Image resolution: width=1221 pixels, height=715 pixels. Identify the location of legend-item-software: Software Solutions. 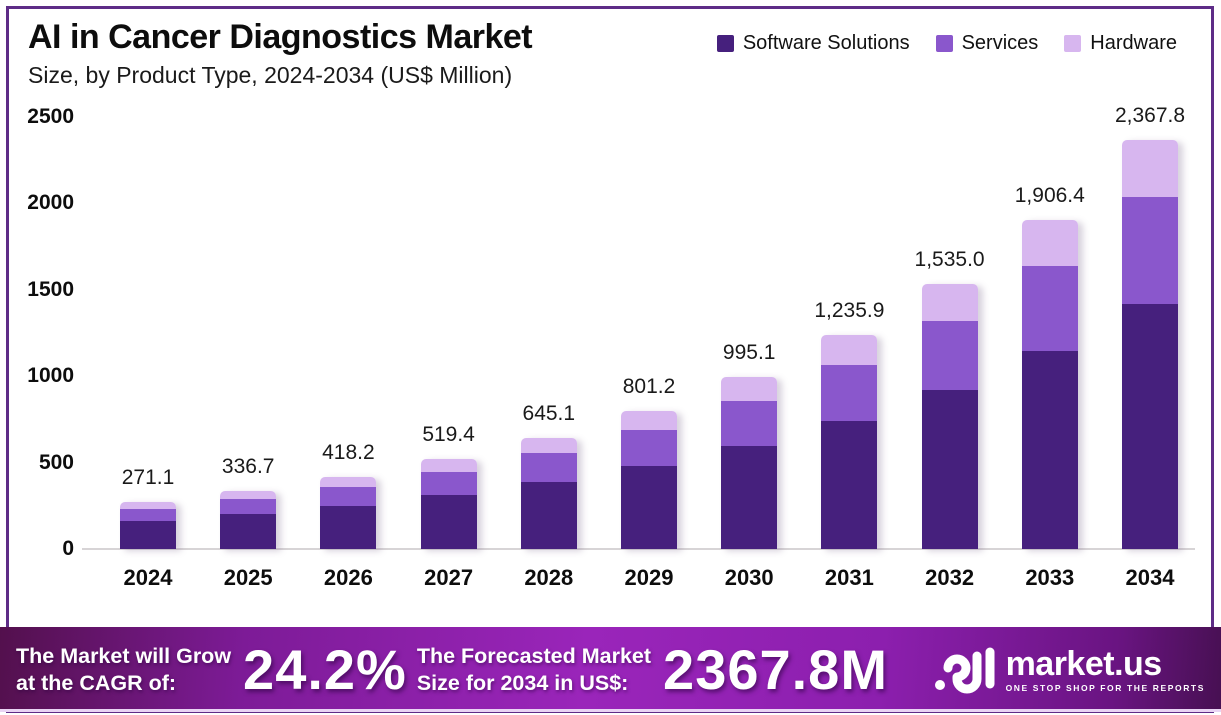
(813, 43).